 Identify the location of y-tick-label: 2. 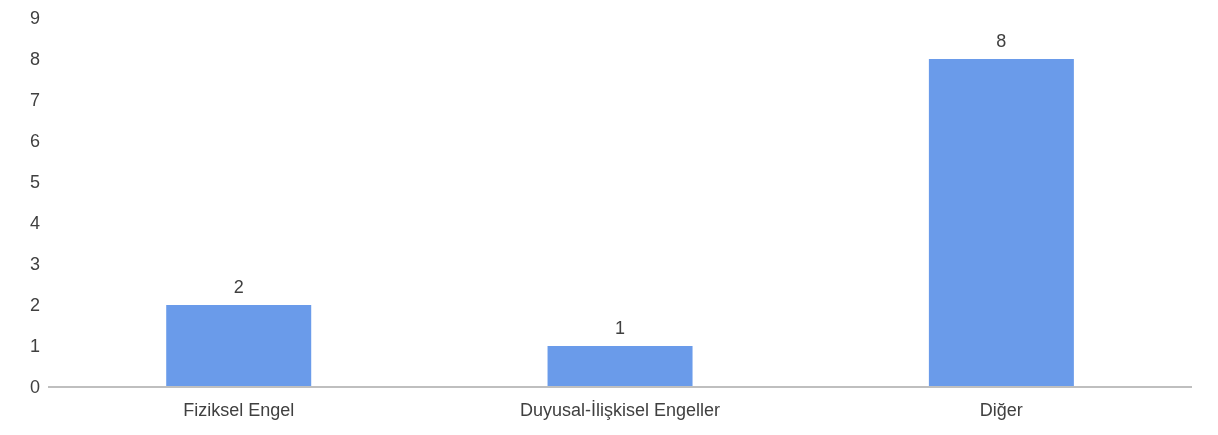
(35, 305).